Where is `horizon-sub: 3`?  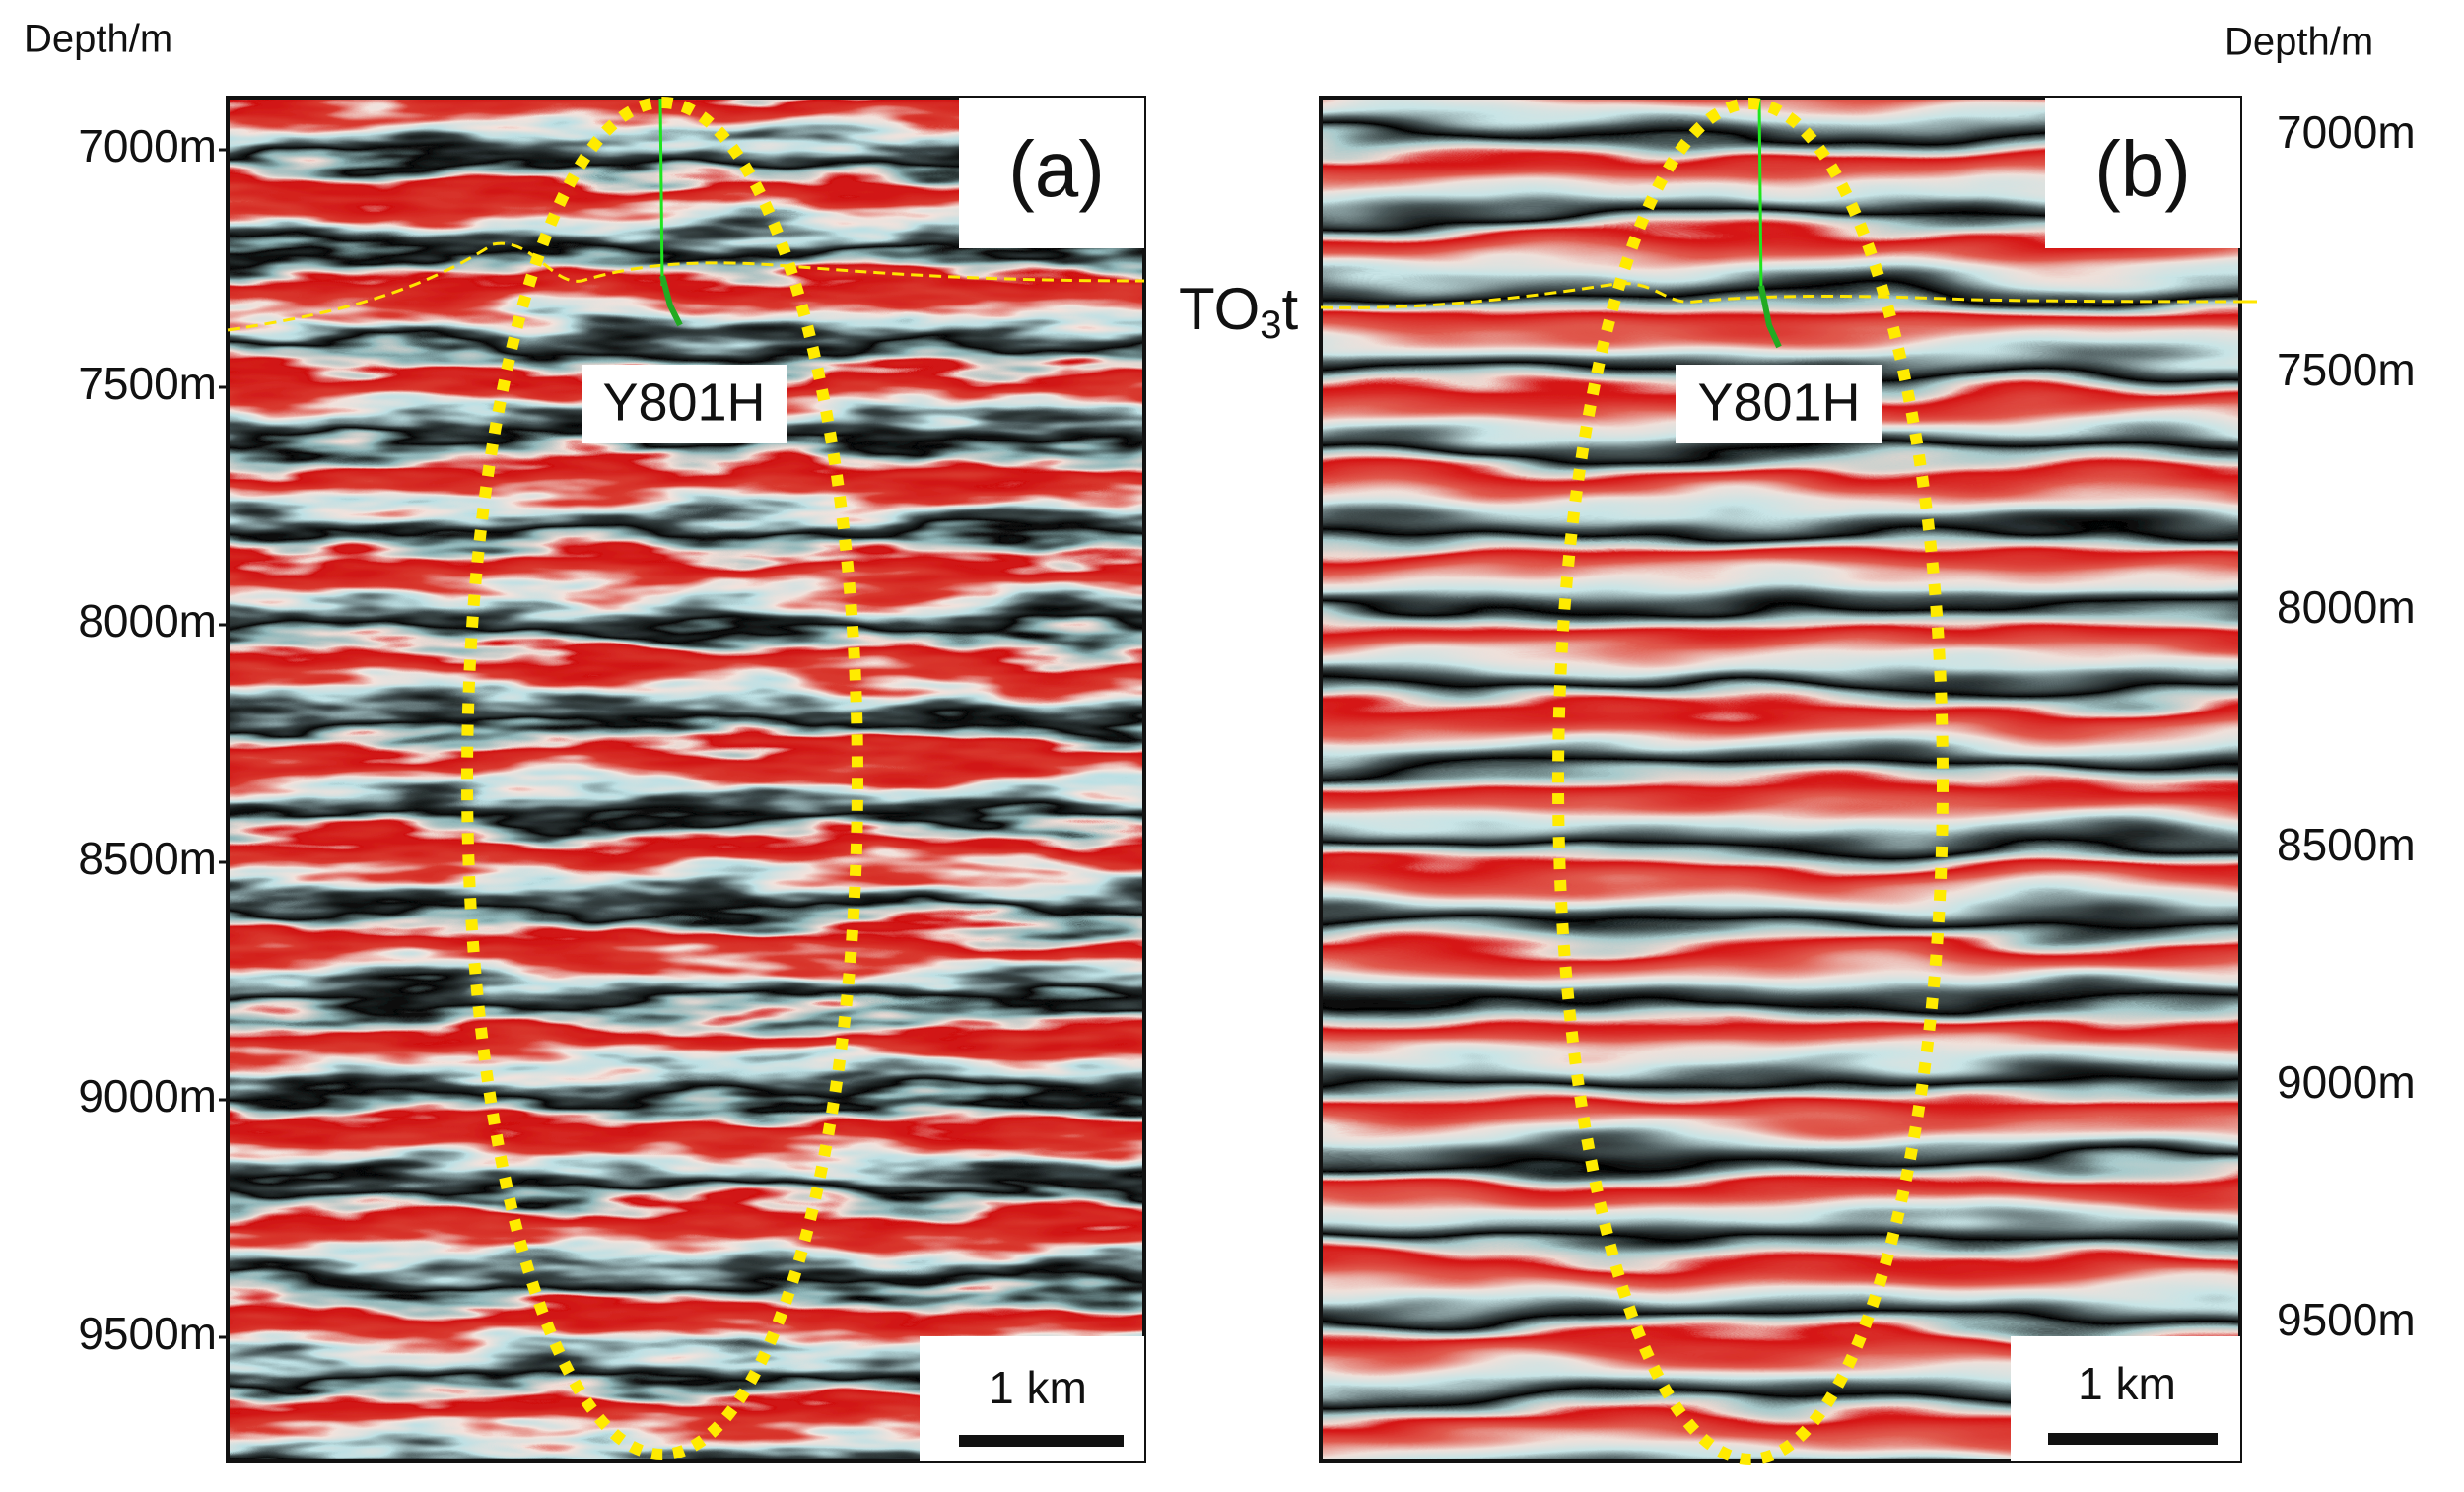
horizon-sub: 3 is located at coordinates (1270, 325).